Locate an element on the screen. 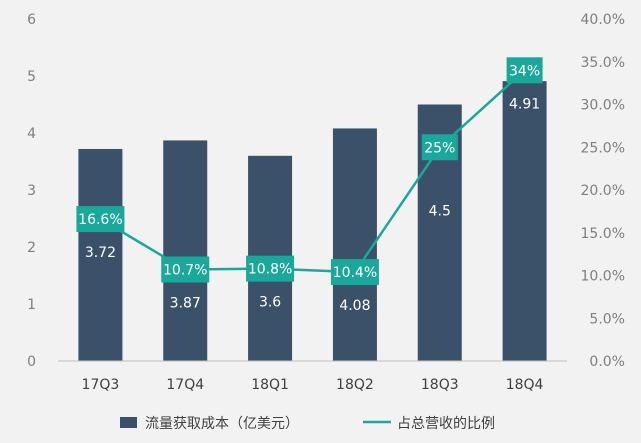 Image resolution: width=641 pixels, height=443 pixels. legend-bar-swatch is located at coordinates (128, 422).